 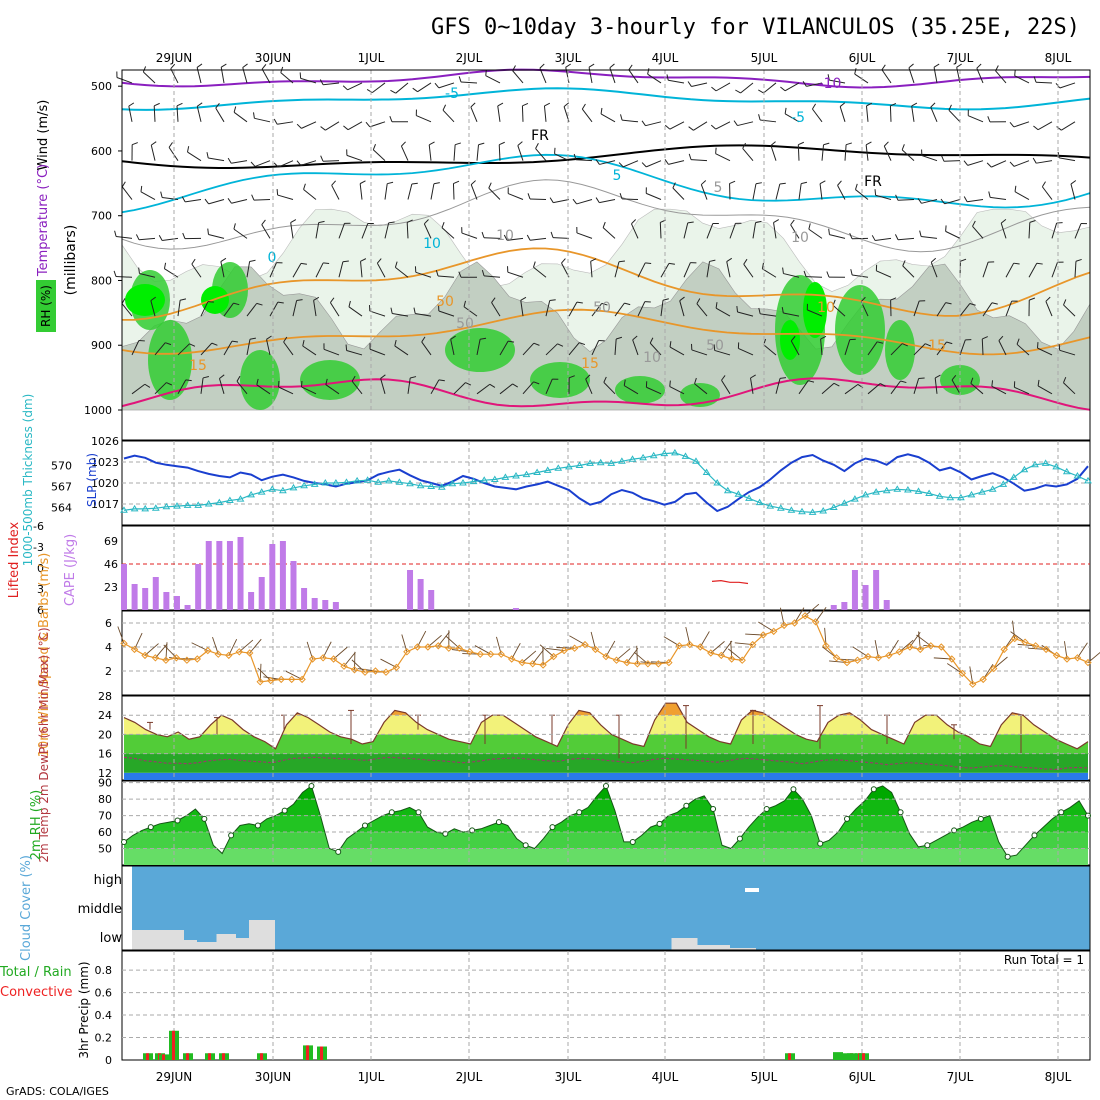 What do you see at coordinates (665, 1077) in the screenshot?
I see `date-tick-label: 4JUL` at bounding box center [665, 1077].